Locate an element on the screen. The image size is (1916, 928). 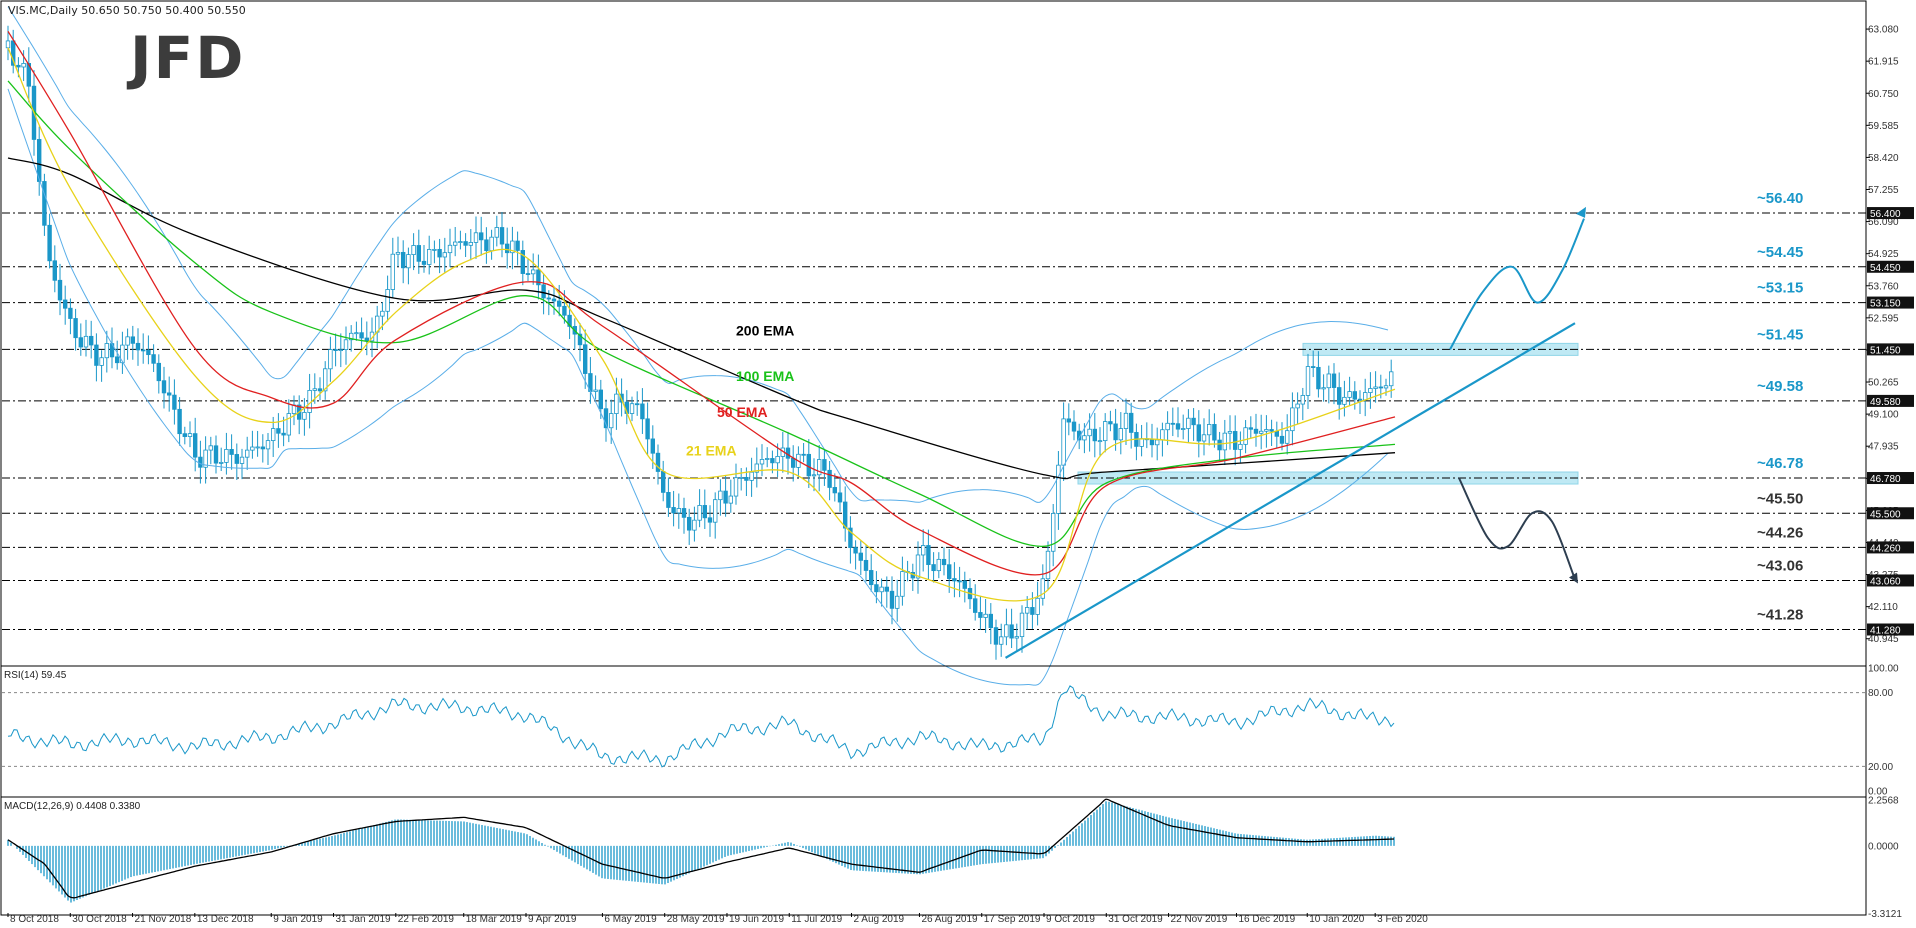
bearish-projection-path is located at coordinates (1516, 527).